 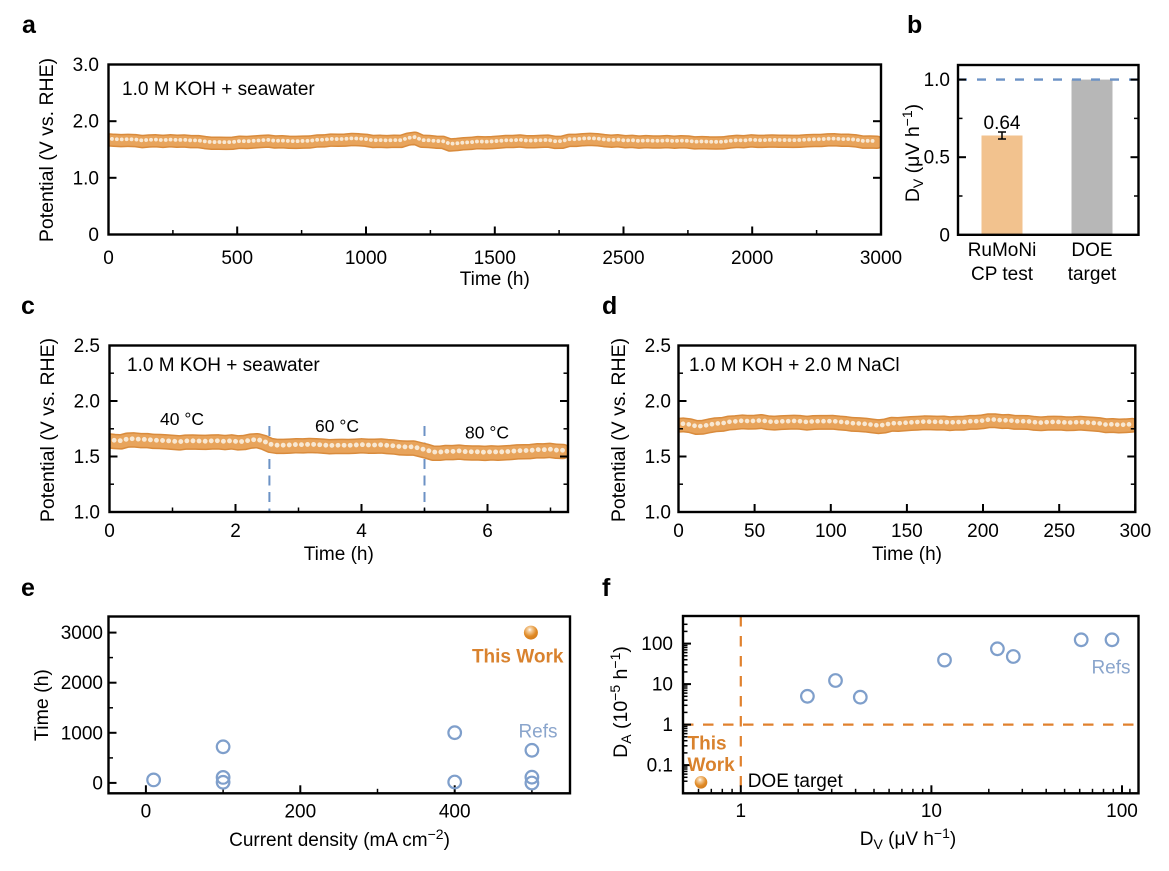 I want to click on svg-text: DOE target, so click(x=796, y=781).